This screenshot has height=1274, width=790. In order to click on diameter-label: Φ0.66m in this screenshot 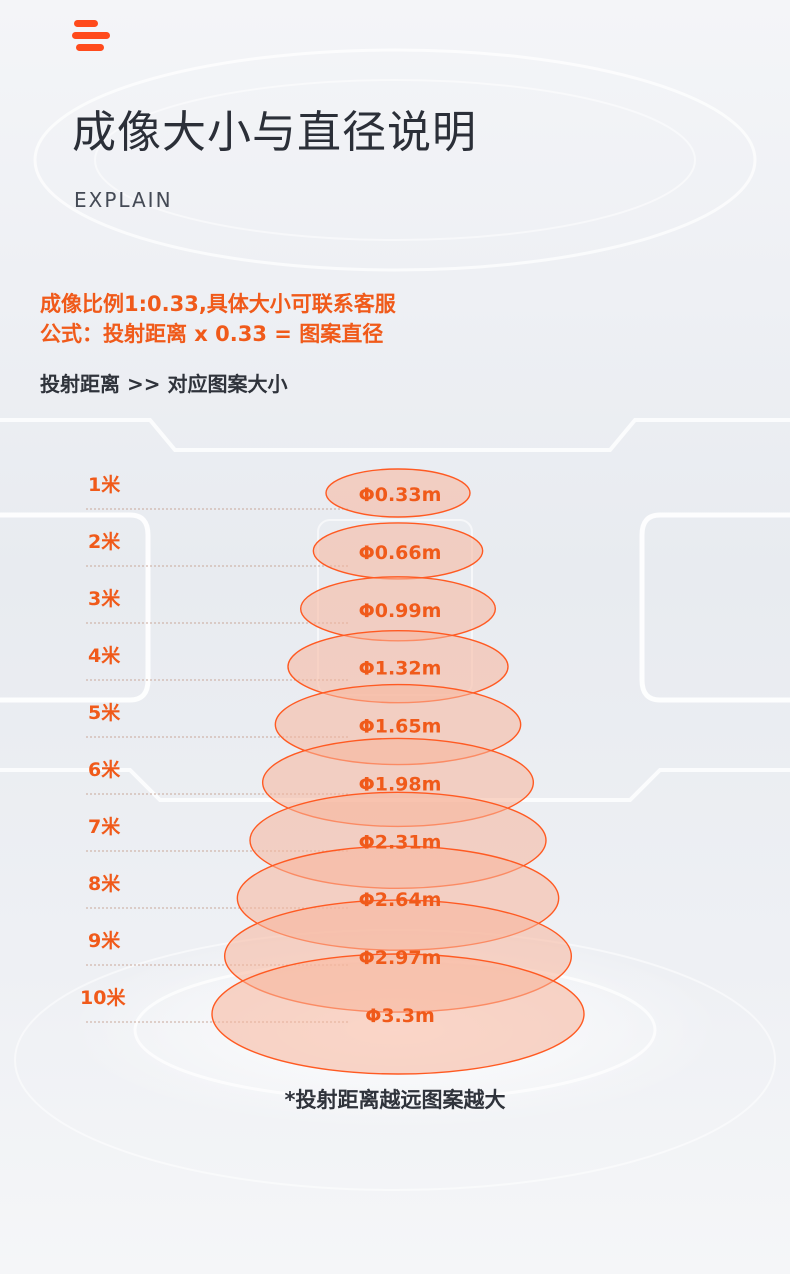, I will do `click(400, 553)`.